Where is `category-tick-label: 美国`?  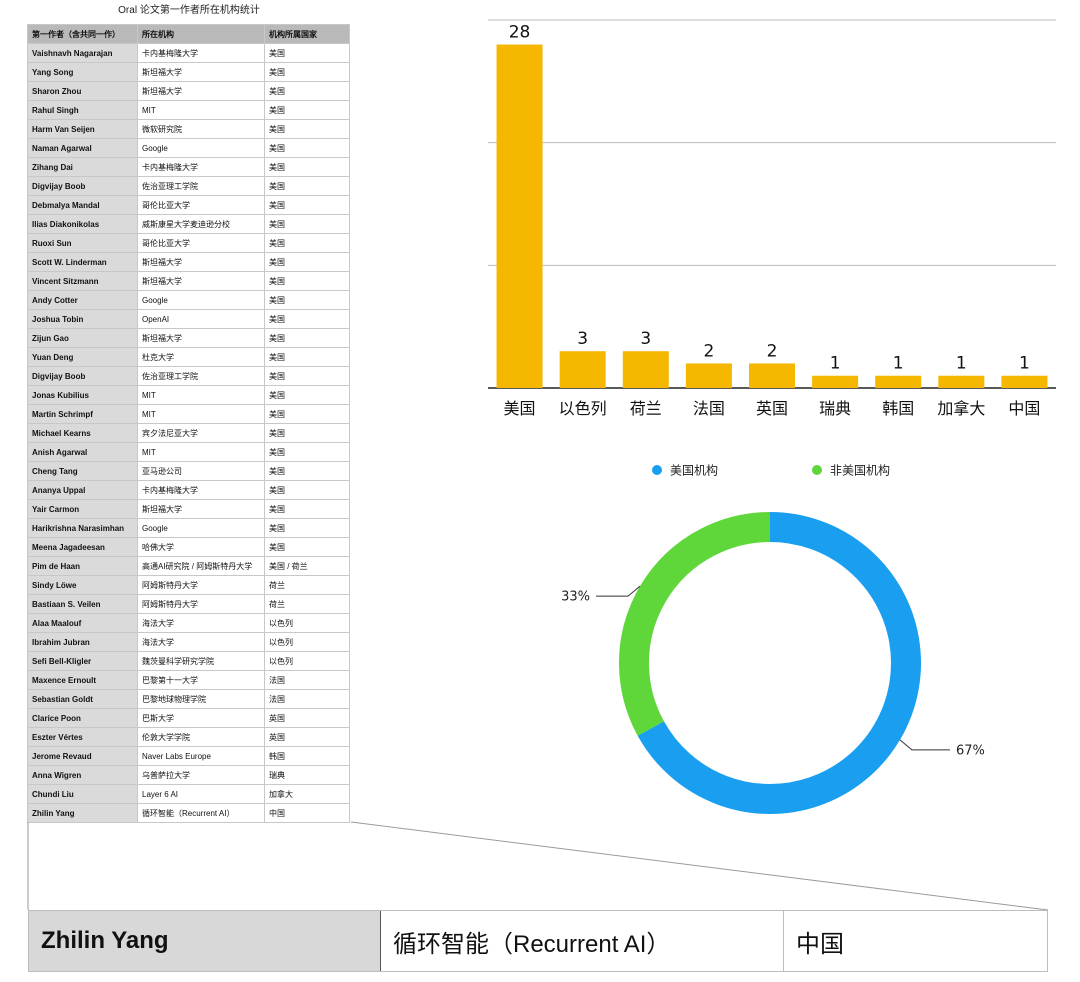
category-tick-label: 美国 is located at coordinates (520, 408).